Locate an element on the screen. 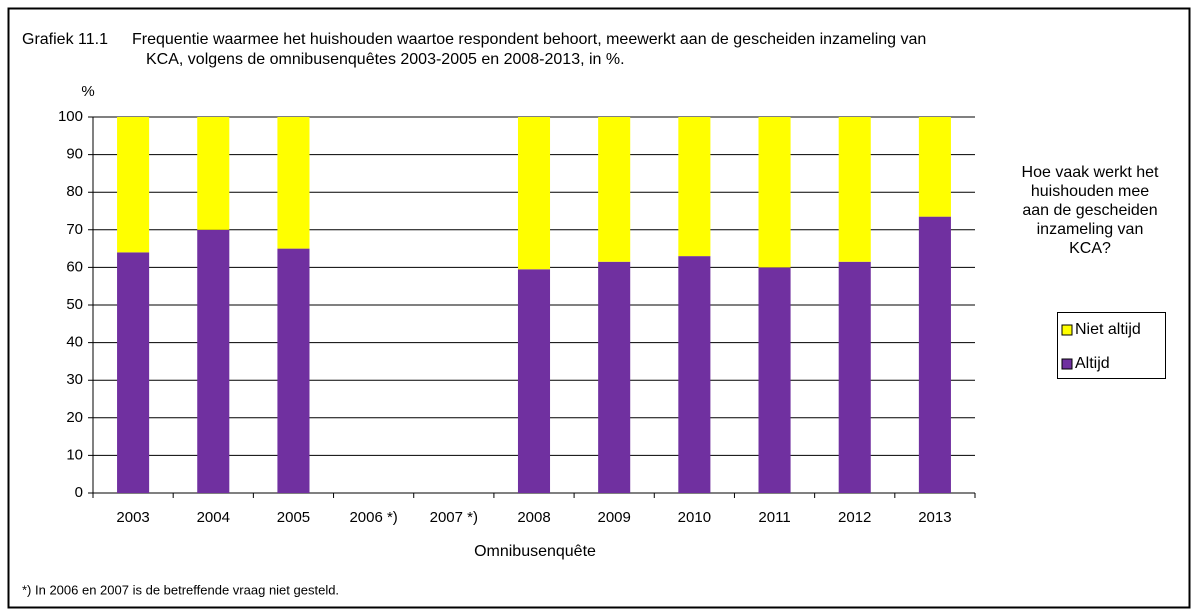 The width and height of the screenshot is (1198, 616). x-tick-label: 2003 is located at coordinates (132, 517).